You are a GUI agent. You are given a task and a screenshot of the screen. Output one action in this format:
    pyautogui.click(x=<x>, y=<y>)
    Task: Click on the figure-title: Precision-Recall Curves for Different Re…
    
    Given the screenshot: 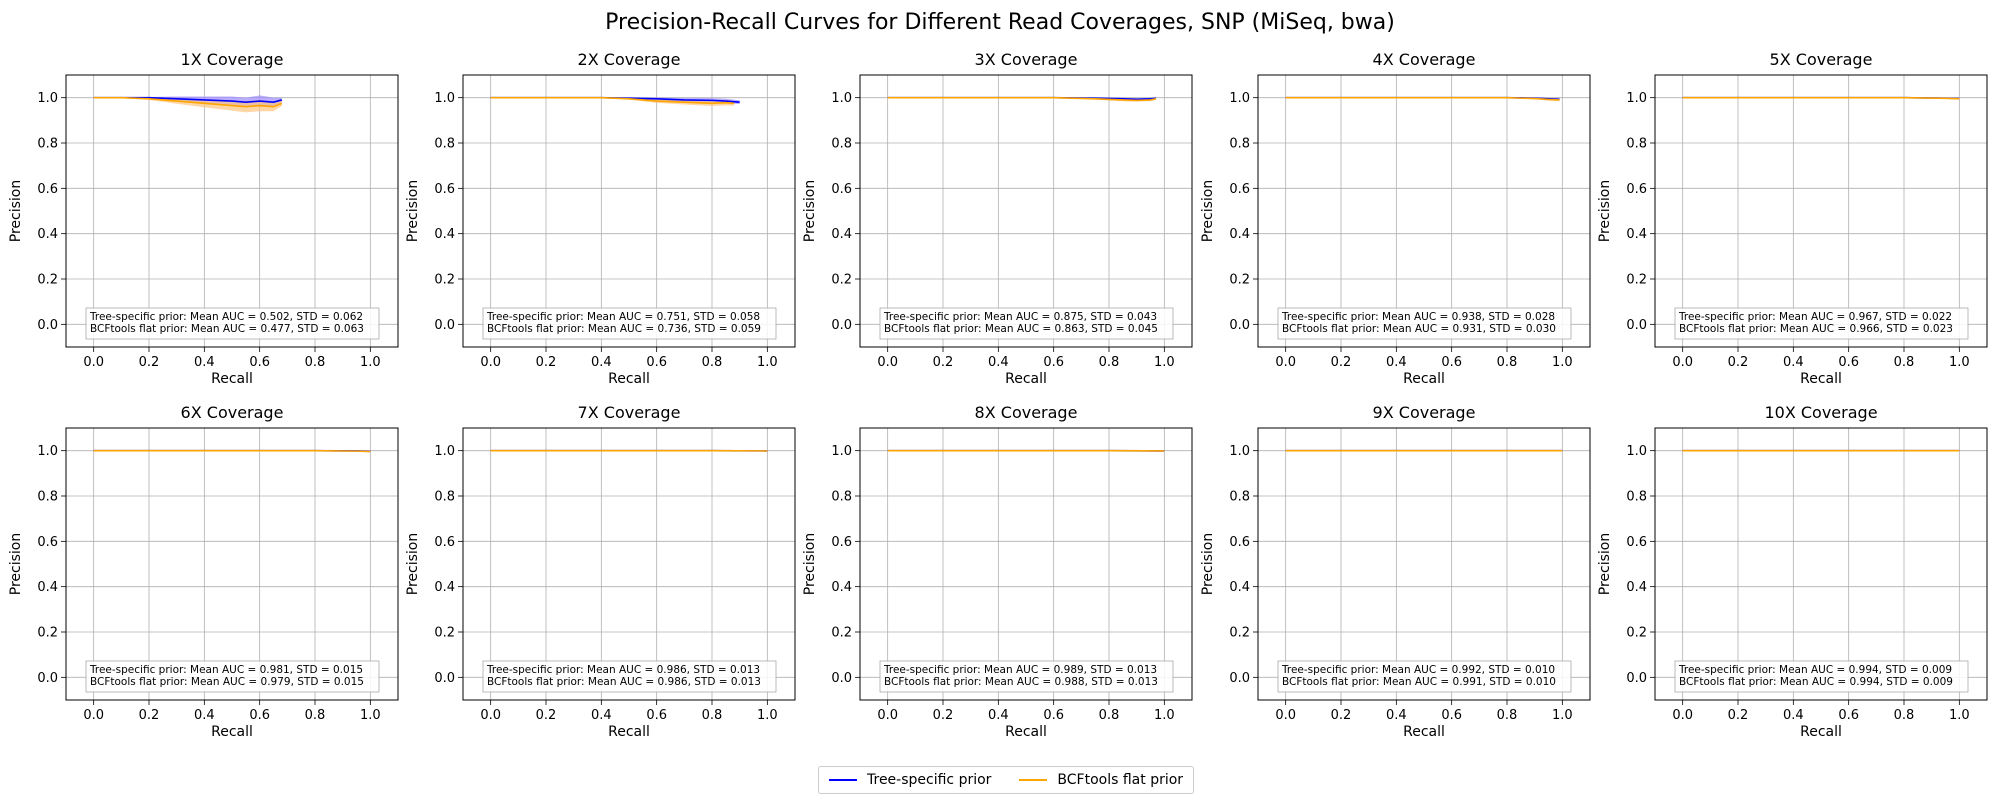 What is the action you would take?
    pyautogui.click(x=1000, y=22)
    